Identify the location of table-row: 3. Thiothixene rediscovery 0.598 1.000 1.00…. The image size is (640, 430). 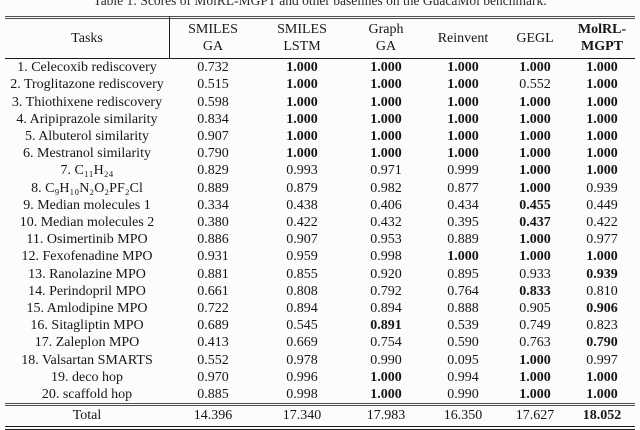
(320, 102).